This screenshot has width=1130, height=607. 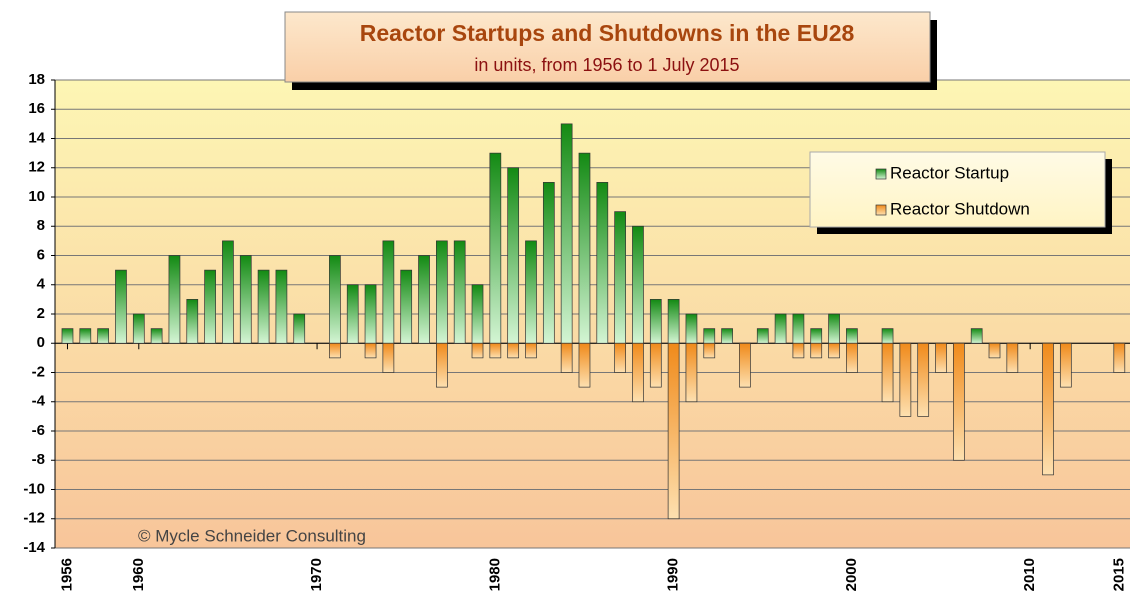 What do you see at coordinates (39, 401) in the screenshot?
I see `y-tick-label: -4` at bounding box center [39, 401].